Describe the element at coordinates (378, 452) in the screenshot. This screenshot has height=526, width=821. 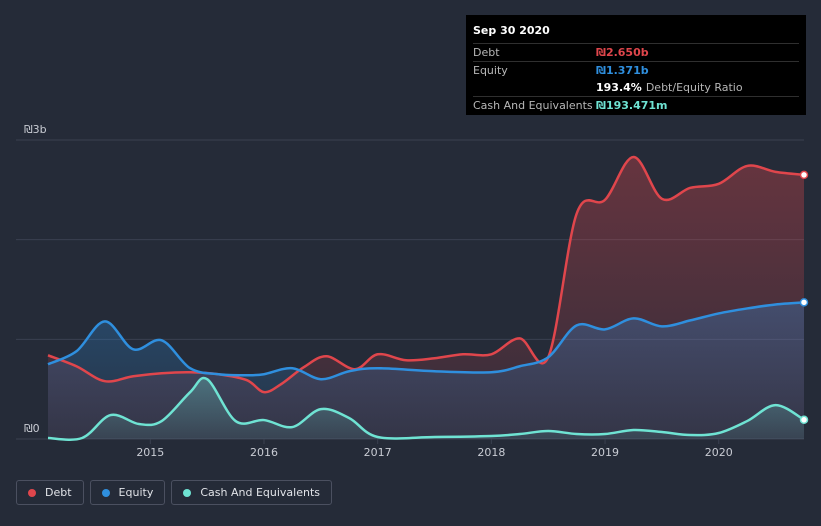
I see `x-tick-label: 2017` at that location.